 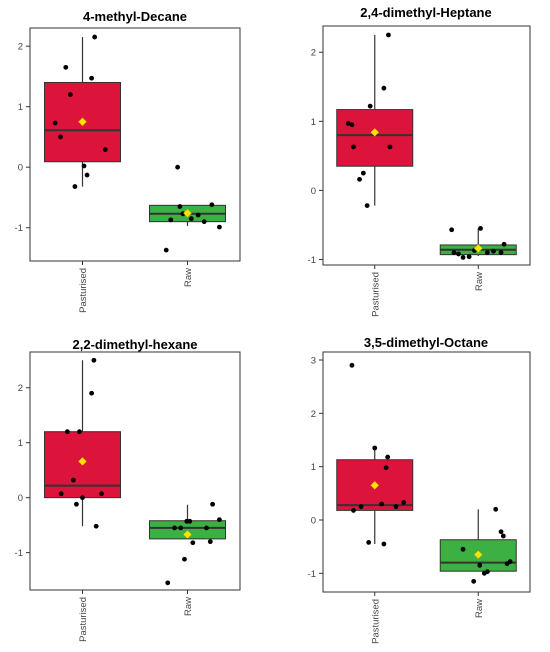 What do you see at coordinates (20, 388) in the screenshot?
I see `y-tick-label: 2` at bounding box center [20, 388].